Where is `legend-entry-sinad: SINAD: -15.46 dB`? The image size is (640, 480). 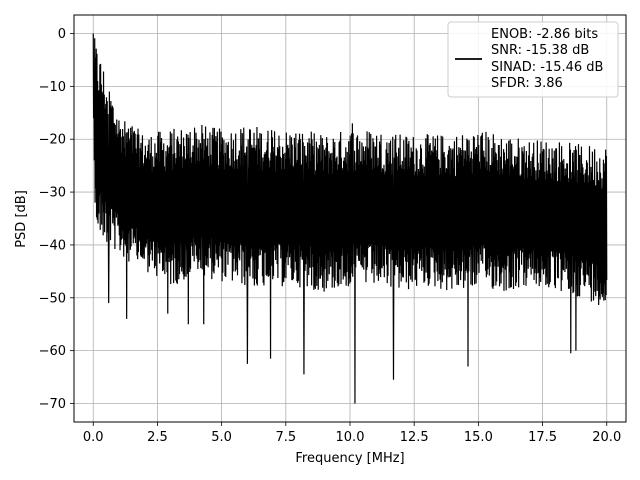
legend-entry-sinad: SINAD: -15.46 dB is located at coordinates (547, 67).